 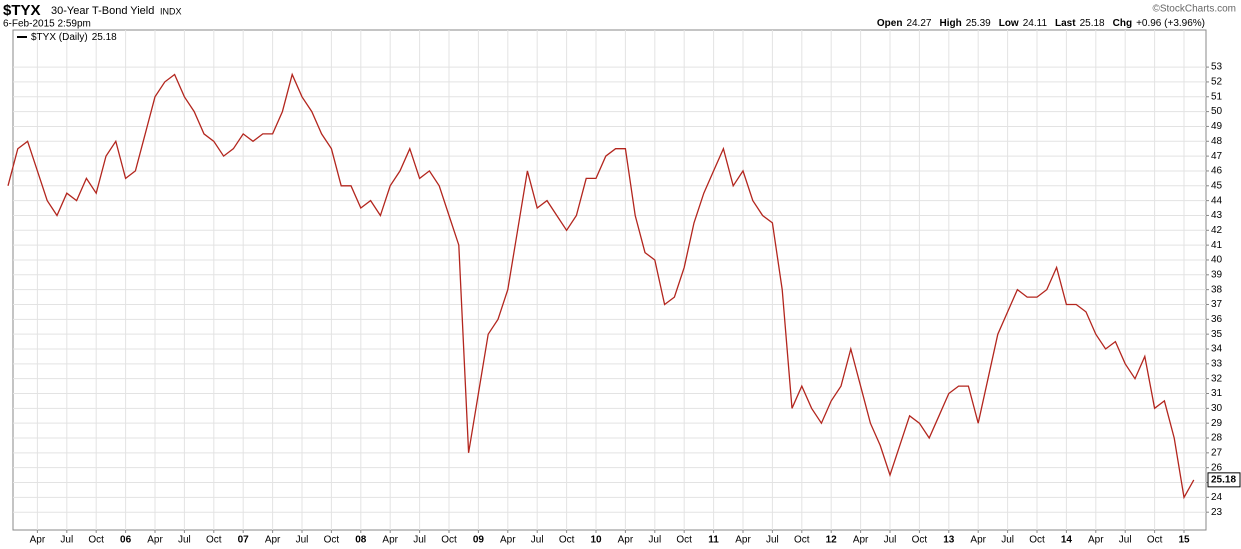 I want to click on y-tick-label: 46, so click(x=1217, y=171).